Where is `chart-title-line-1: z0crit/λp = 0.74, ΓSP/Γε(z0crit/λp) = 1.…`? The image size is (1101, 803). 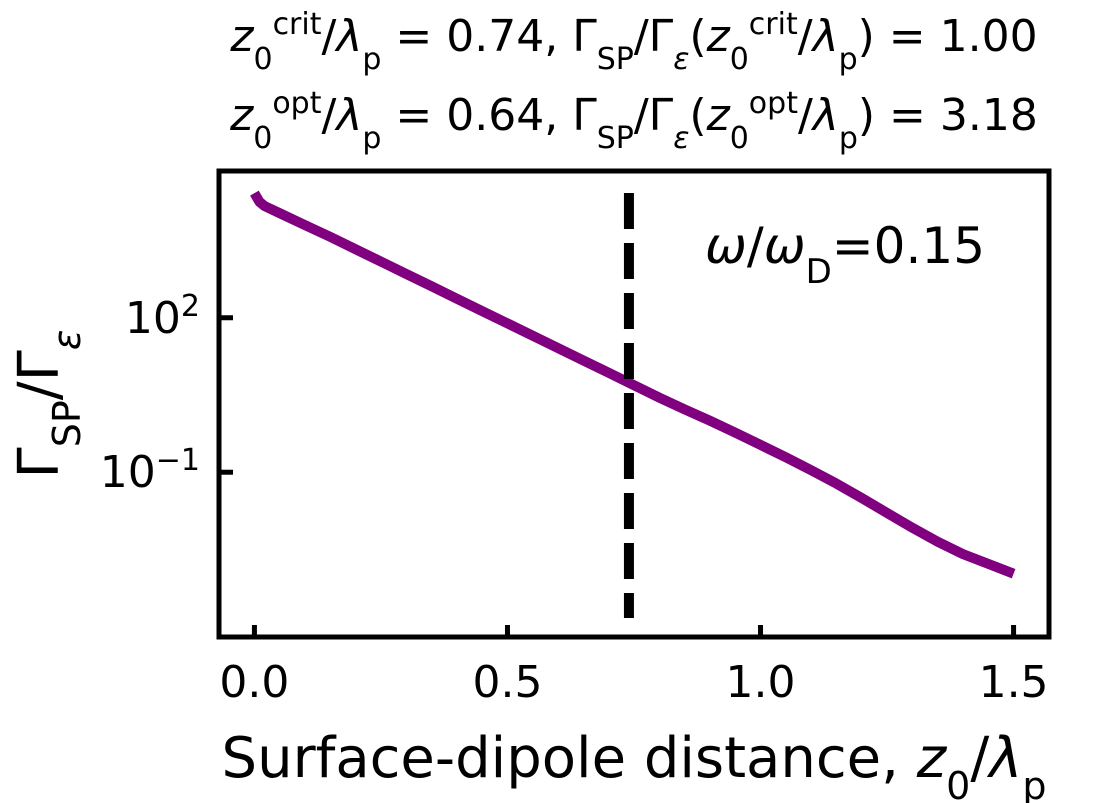 chart-title-line-1: z0crit/λp = 0.74, ΓSP/Γε(z0crit/λp) = 1.… is located at coordinates (633, 42).